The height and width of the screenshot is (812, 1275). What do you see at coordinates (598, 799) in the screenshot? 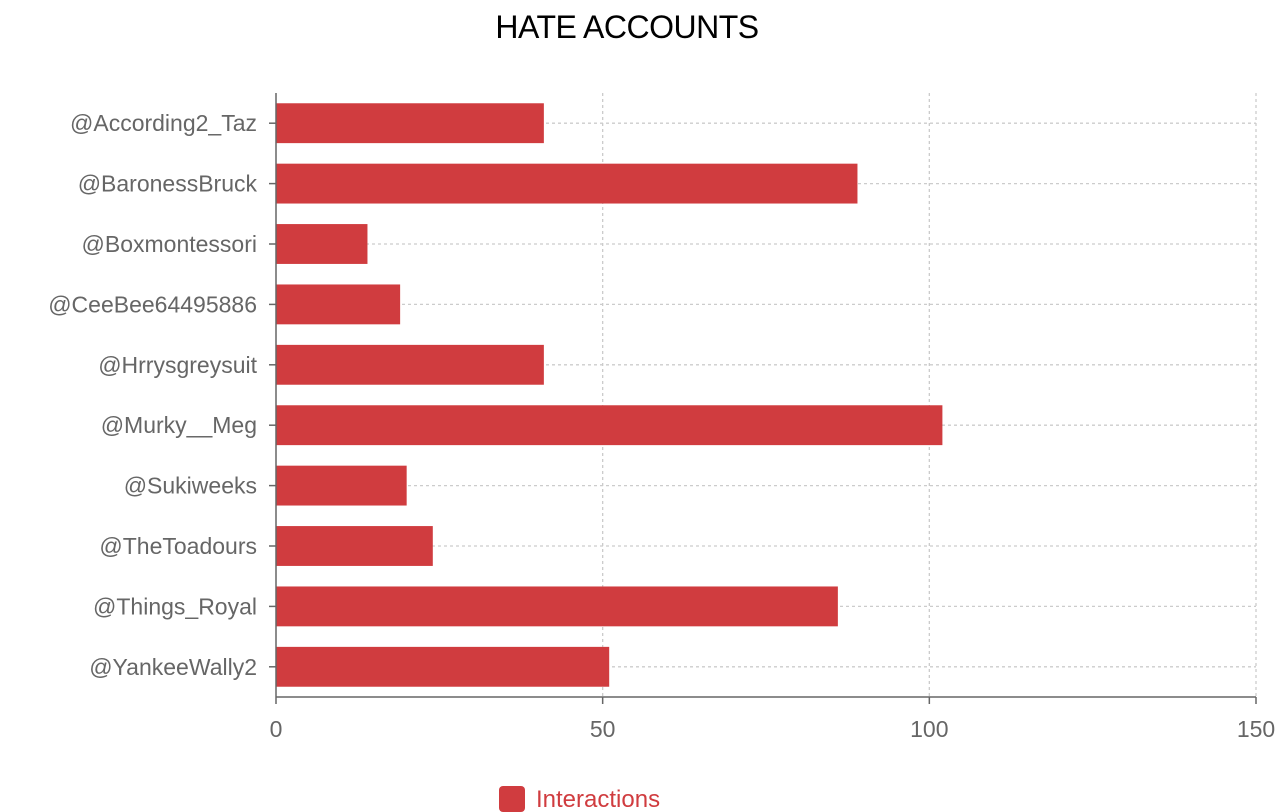
I see `legend-label-interactions: Interactions` at bounding box center [598, 799].